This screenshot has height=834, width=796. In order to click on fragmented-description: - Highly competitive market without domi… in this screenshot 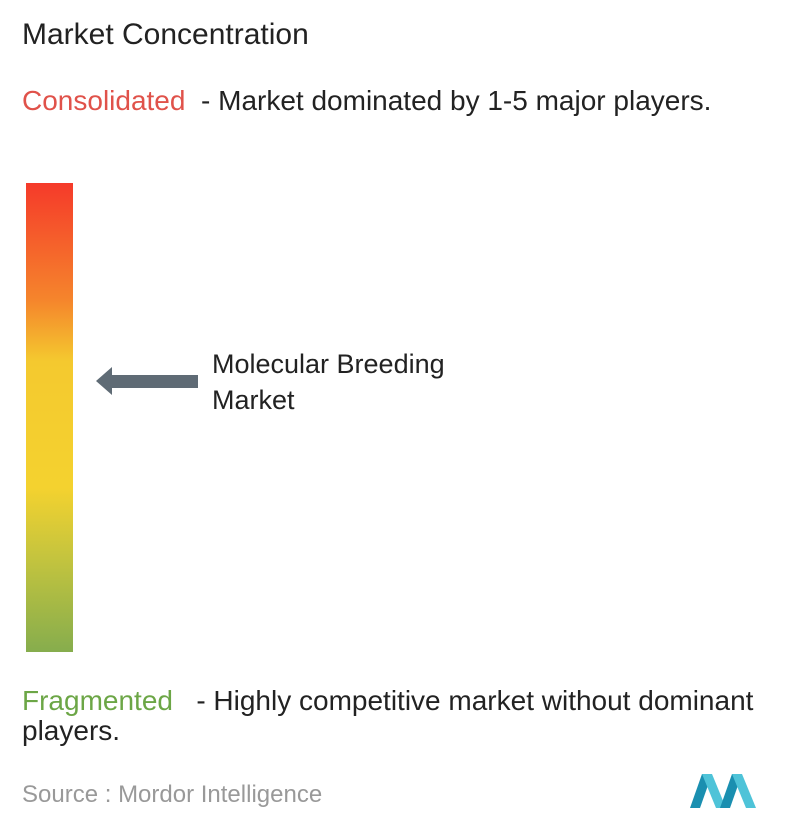, I will do `click(388, 715)`.